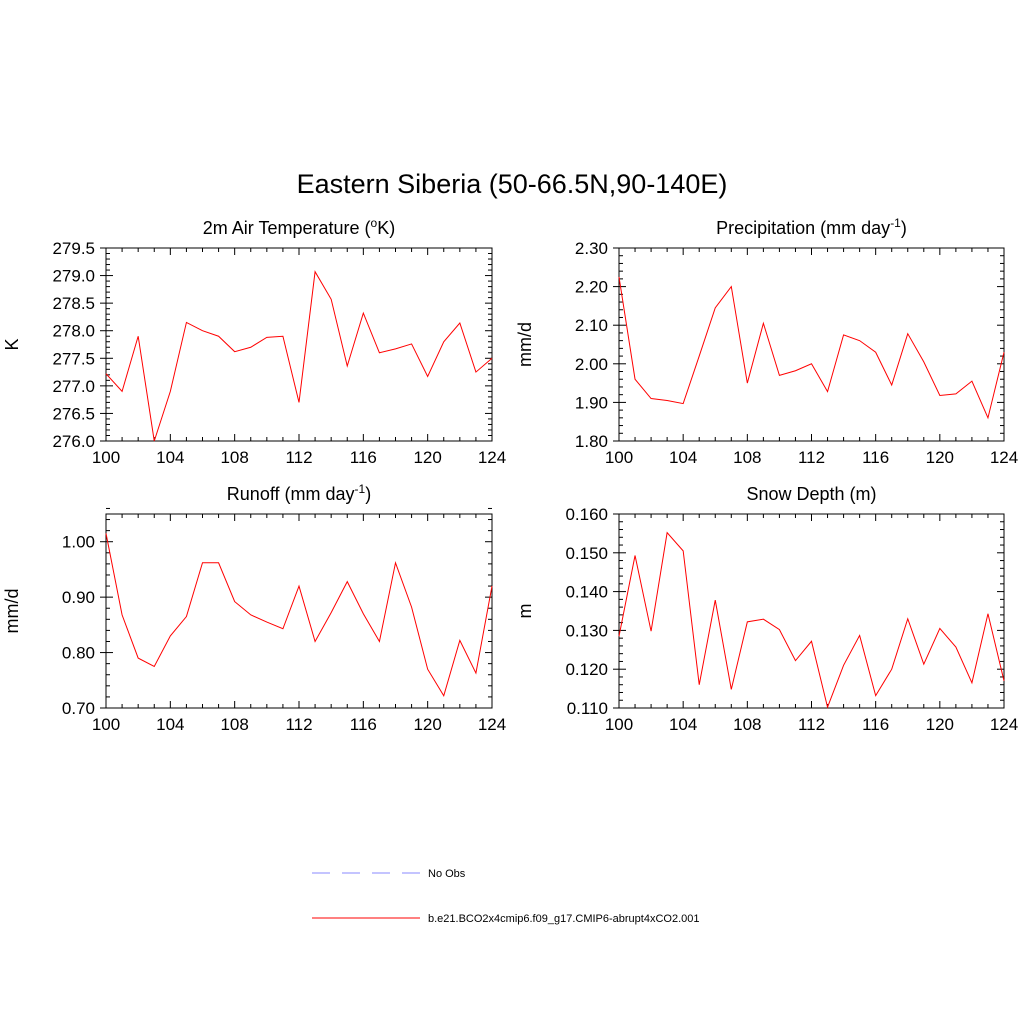 Image resolution: width=1024 pixels, height=1029 pixels. What do you see at coordinates (78, 708) in the screenshot?
I see `y-tick-label: 0.70` at bounding box center [78, 708].